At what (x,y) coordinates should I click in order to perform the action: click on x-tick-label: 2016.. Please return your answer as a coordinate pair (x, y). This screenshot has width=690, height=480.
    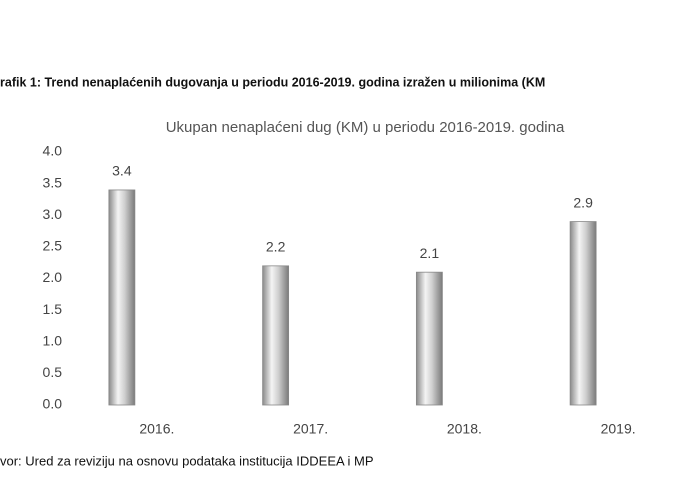
    Looking at the image, I should click on (156, 429).